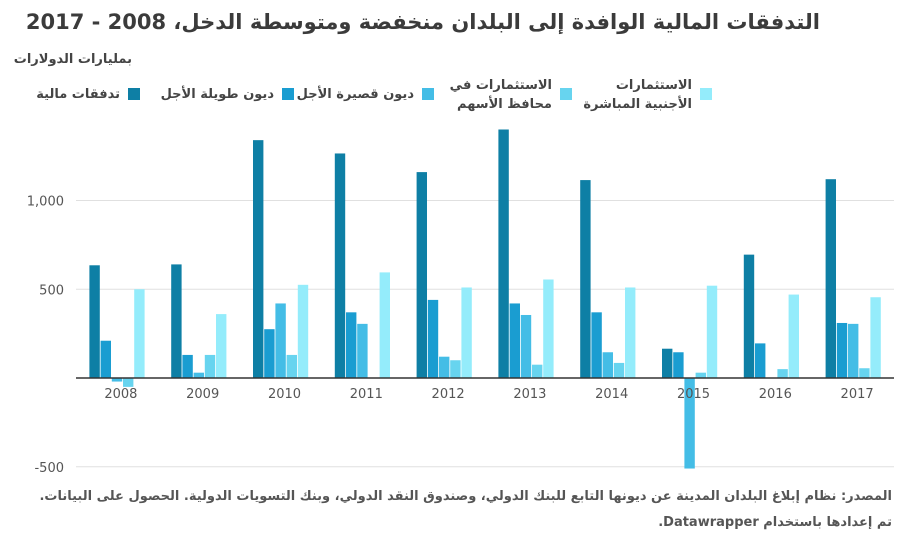 This screenshot has height=540, width=906. I want to click on legend-swatch-financial-flows, so click(134, 94).